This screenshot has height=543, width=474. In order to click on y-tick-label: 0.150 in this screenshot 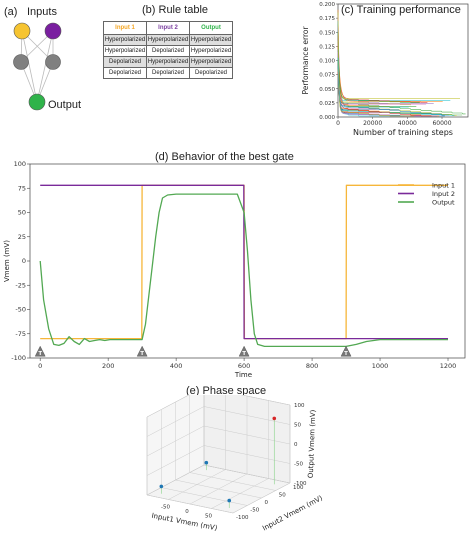, I will do `click(327, 33)`.